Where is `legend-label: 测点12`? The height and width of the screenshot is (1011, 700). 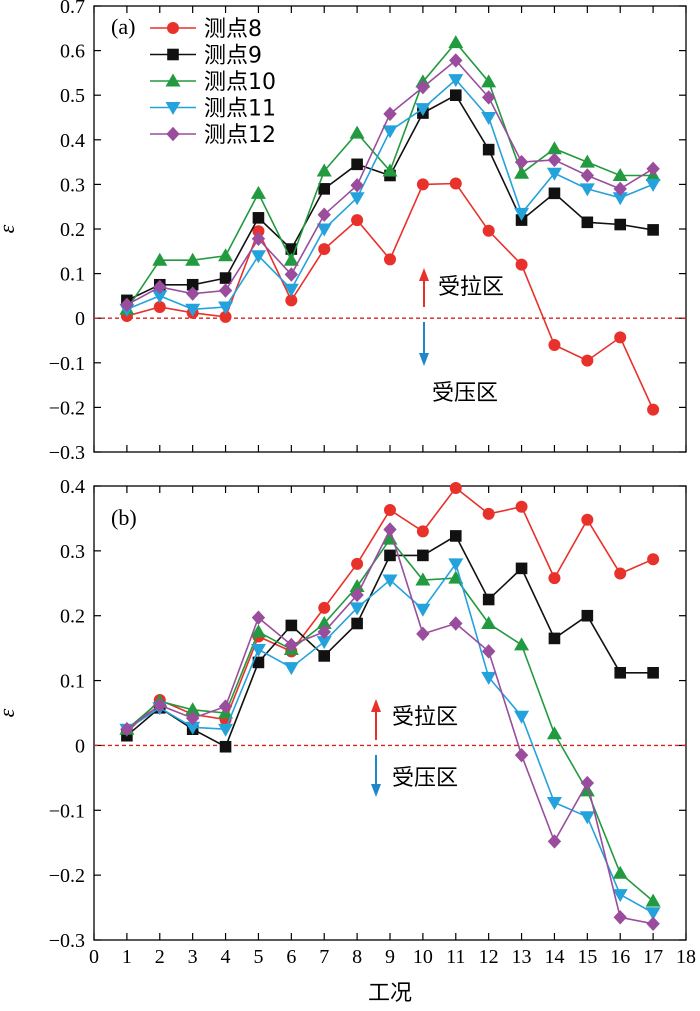
legend-label: 测点12 is located at coordinates (240, 135).